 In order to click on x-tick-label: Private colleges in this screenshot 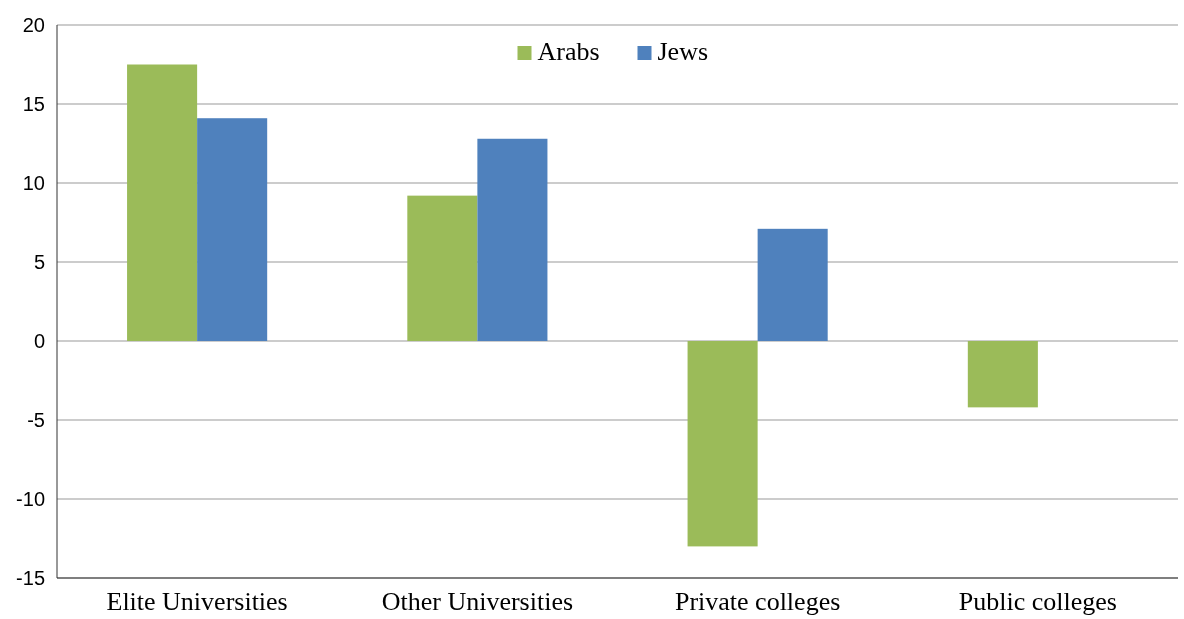, I will do `click(757, 601)`.